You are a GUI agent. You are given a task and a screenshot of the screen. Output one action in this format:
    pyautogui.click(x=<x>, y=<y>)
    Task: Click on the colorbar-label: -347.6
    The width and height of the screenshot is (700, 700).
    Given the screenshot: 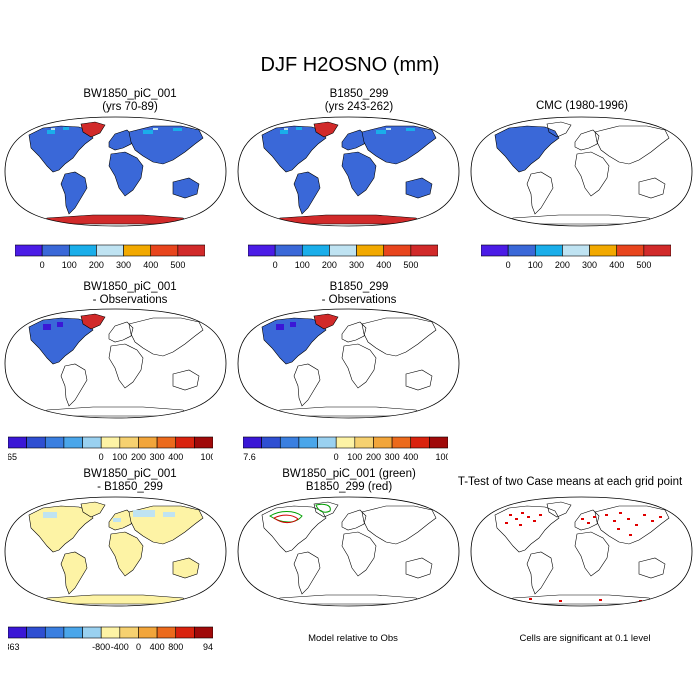 What is the action you would take?
    pyautogui.click(x=249, y=457)
    